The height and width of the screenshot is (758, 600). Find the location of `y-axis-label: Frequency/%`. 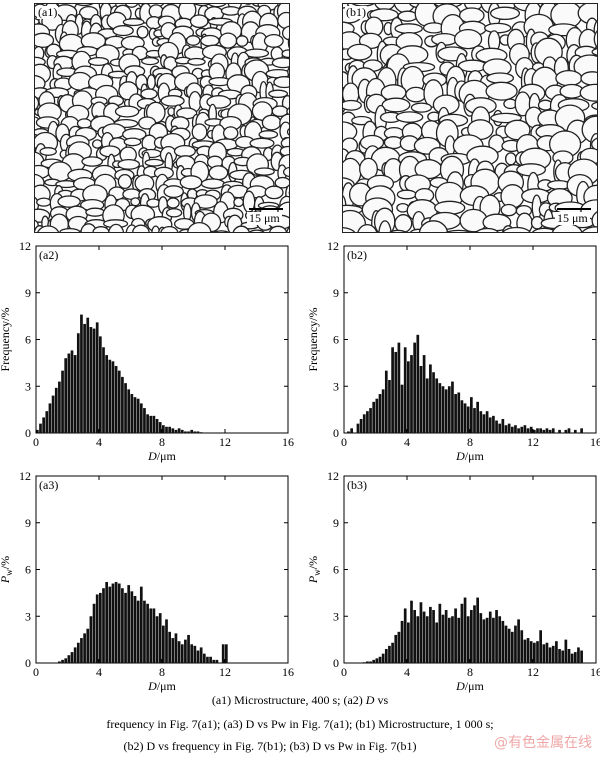

y-axis-label: Frequency/% is located at coordinates (6, 340).